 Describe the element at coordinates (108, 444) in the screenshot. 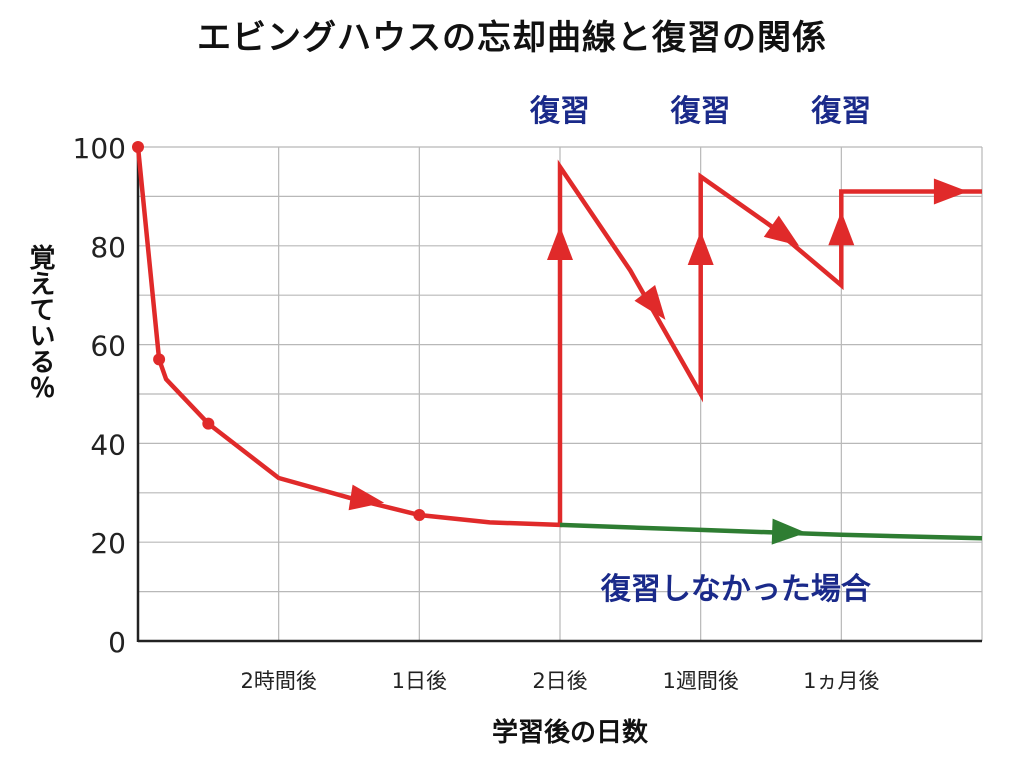

I see `y-tick-label: 40` at that location.